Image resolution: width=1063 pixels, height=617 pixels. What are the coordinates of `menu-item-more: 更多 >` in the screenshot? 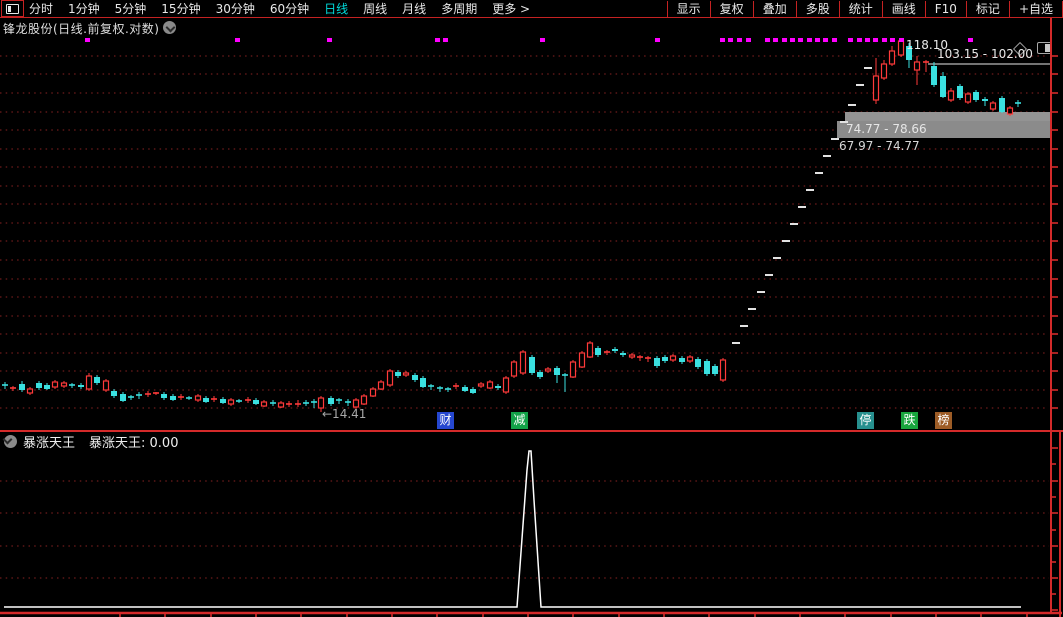 It's located at (511, 9).